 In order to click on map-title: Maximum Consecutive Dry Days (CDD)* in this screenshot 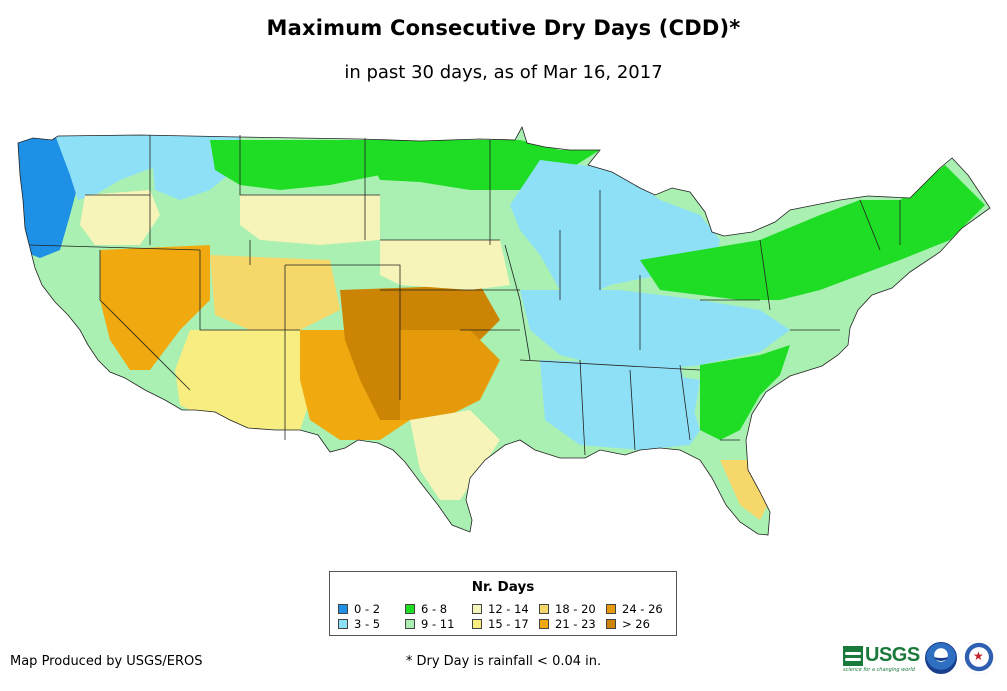, I will do `click(503, 28)`.